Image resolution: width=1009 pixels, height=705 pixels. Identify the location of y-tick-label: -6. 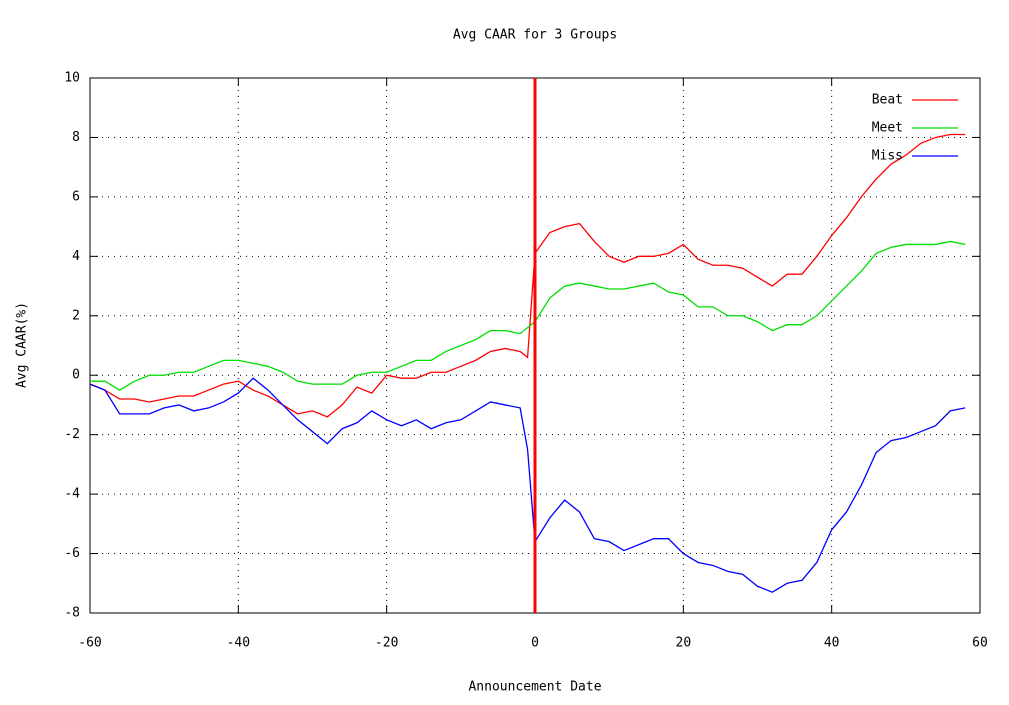
(72, 553).